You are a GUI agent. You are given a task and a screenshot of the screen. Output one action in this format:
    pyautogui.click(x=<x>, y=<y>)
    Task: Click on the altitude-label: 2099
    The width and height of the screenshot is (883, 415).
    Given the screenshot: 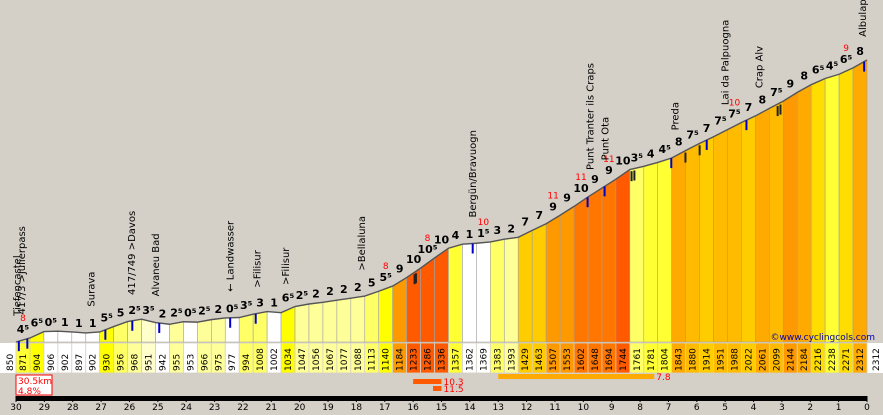 What is the action you would take?
    pyautogui.click(x=777, y=359)
    